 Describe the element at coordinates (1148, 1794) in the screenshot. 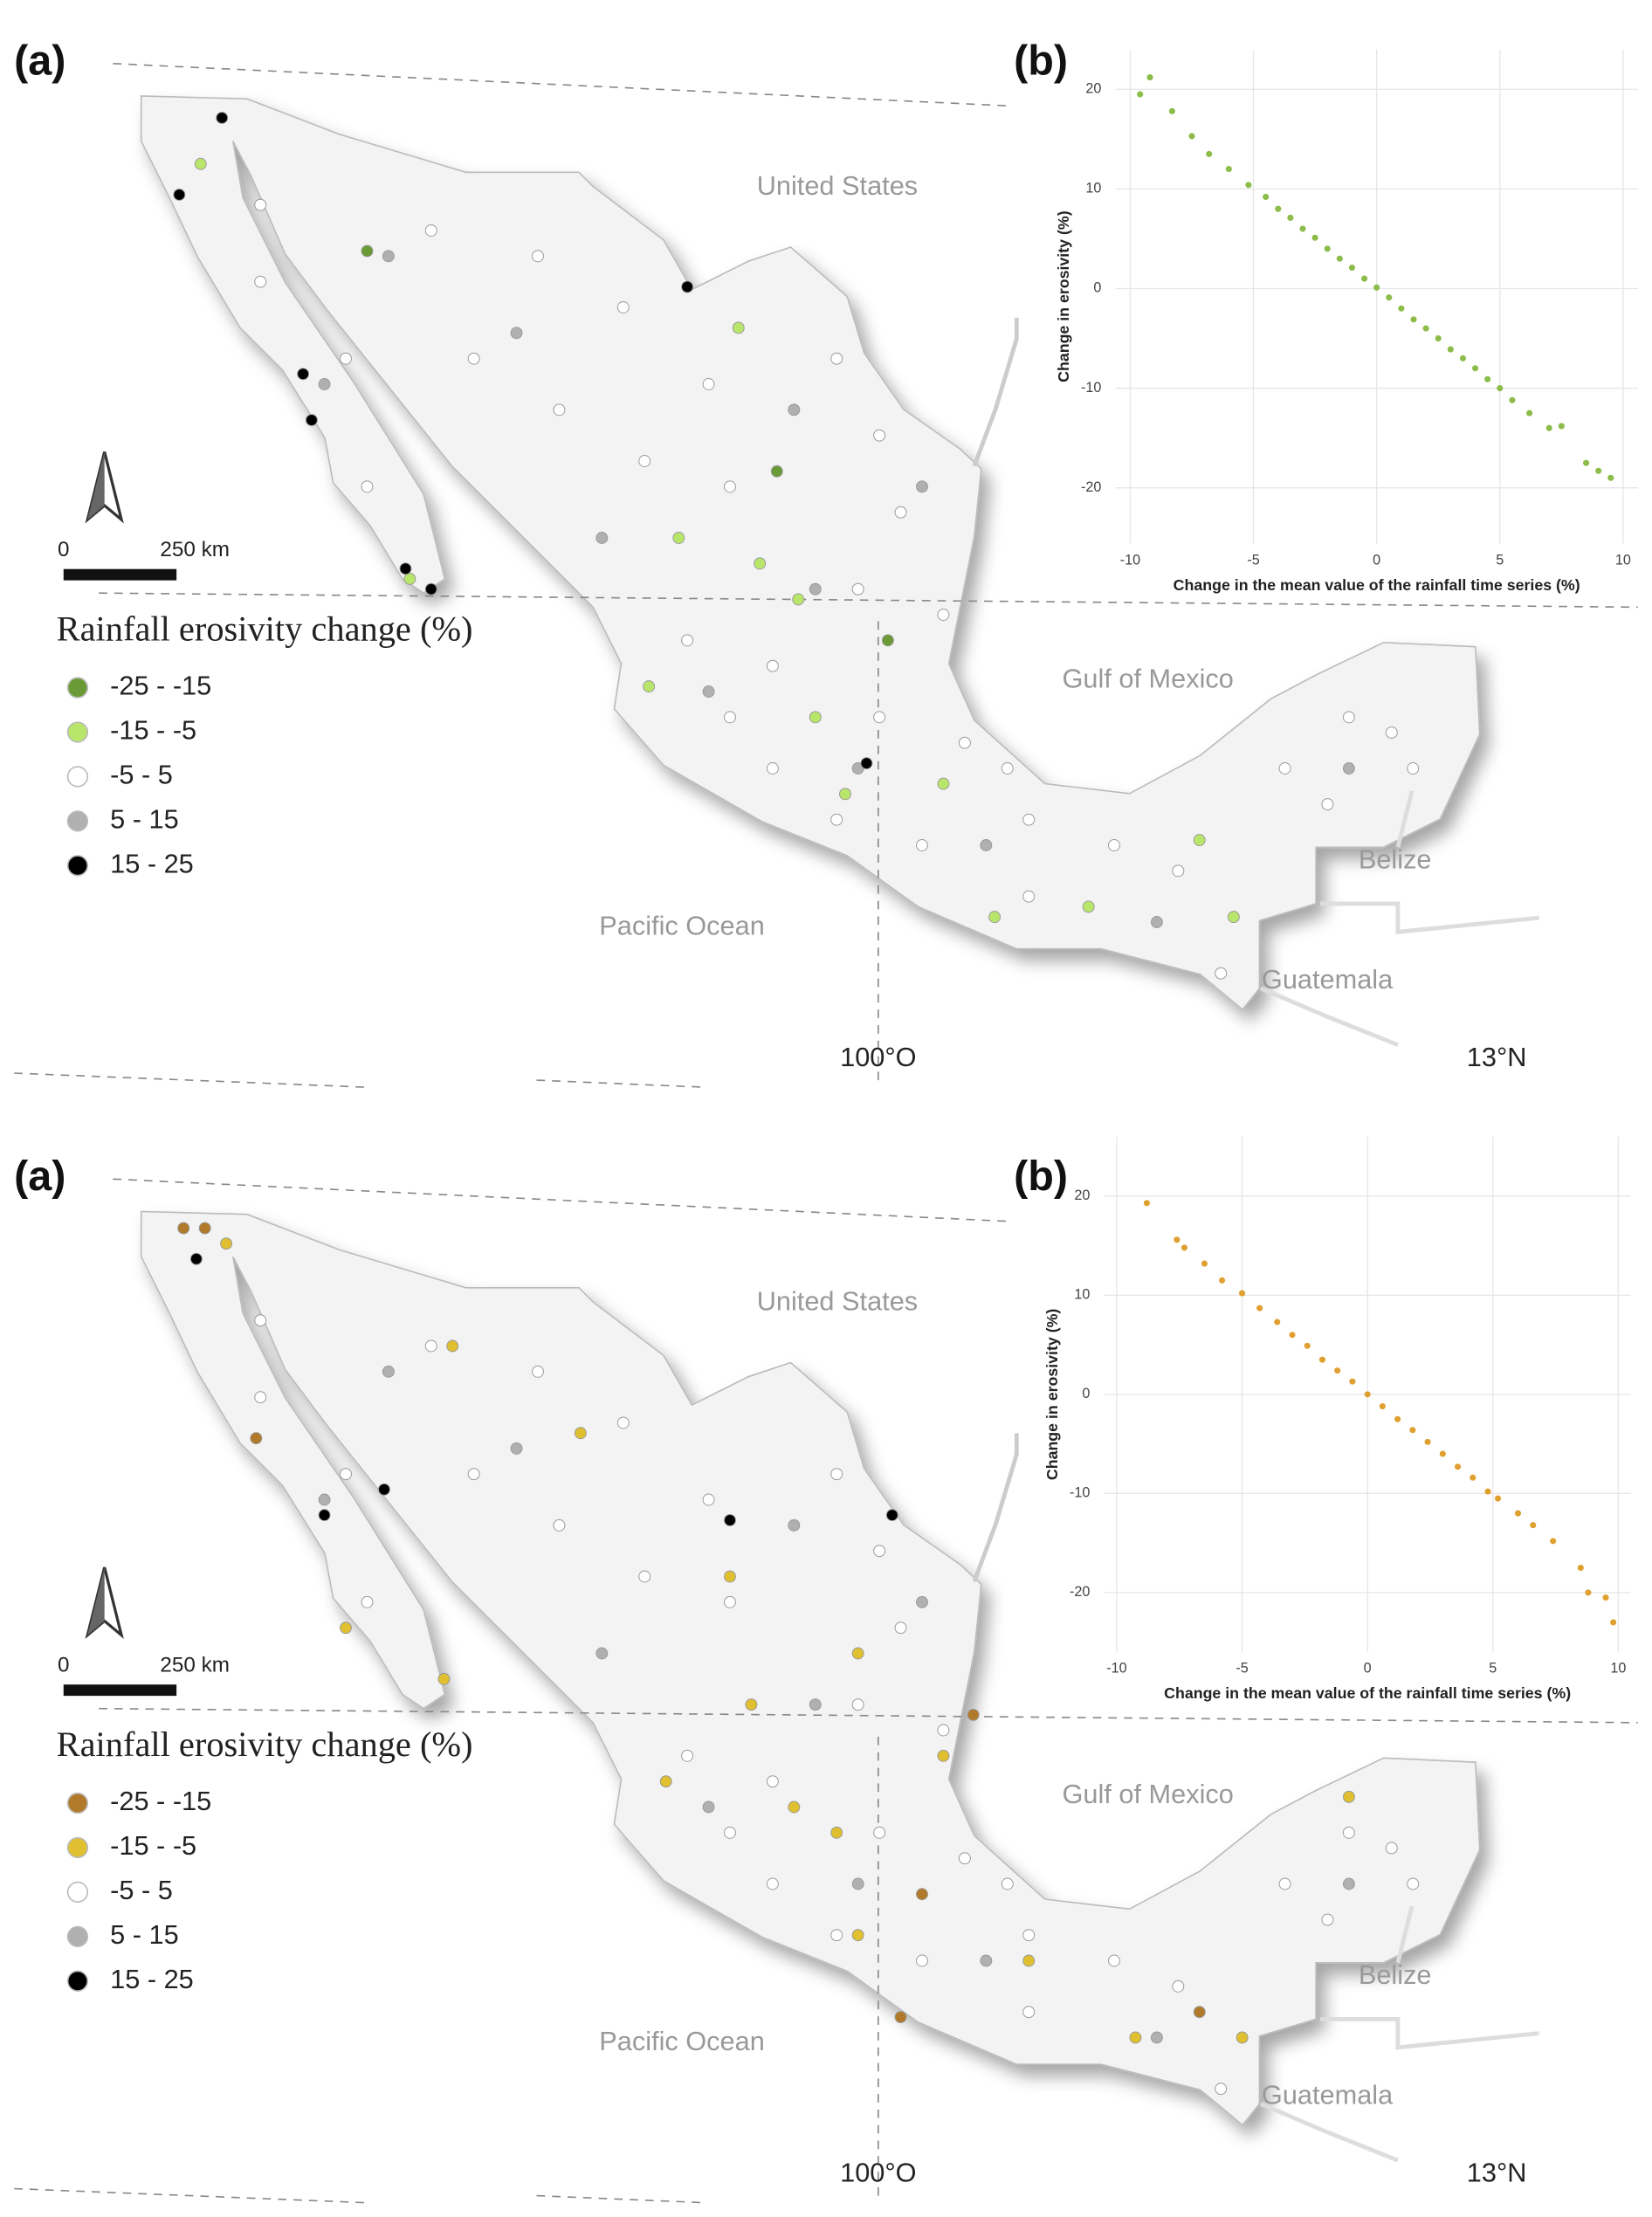

I see `place-label: Gulf of Mexico` at that location.